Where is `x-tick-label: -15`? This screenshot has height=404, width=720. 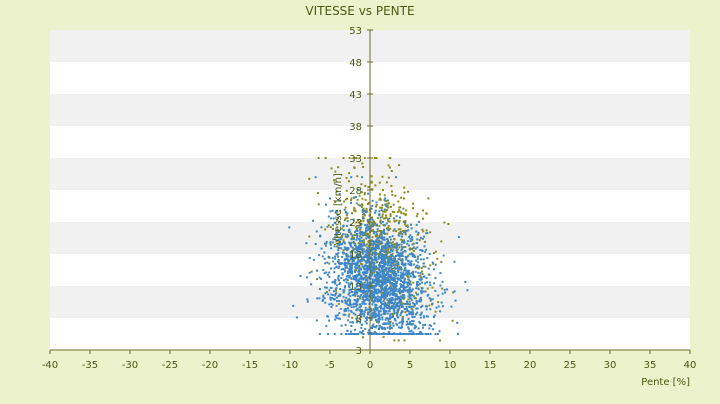
x-tick-label: -15 is located at coordinates (250, 365).